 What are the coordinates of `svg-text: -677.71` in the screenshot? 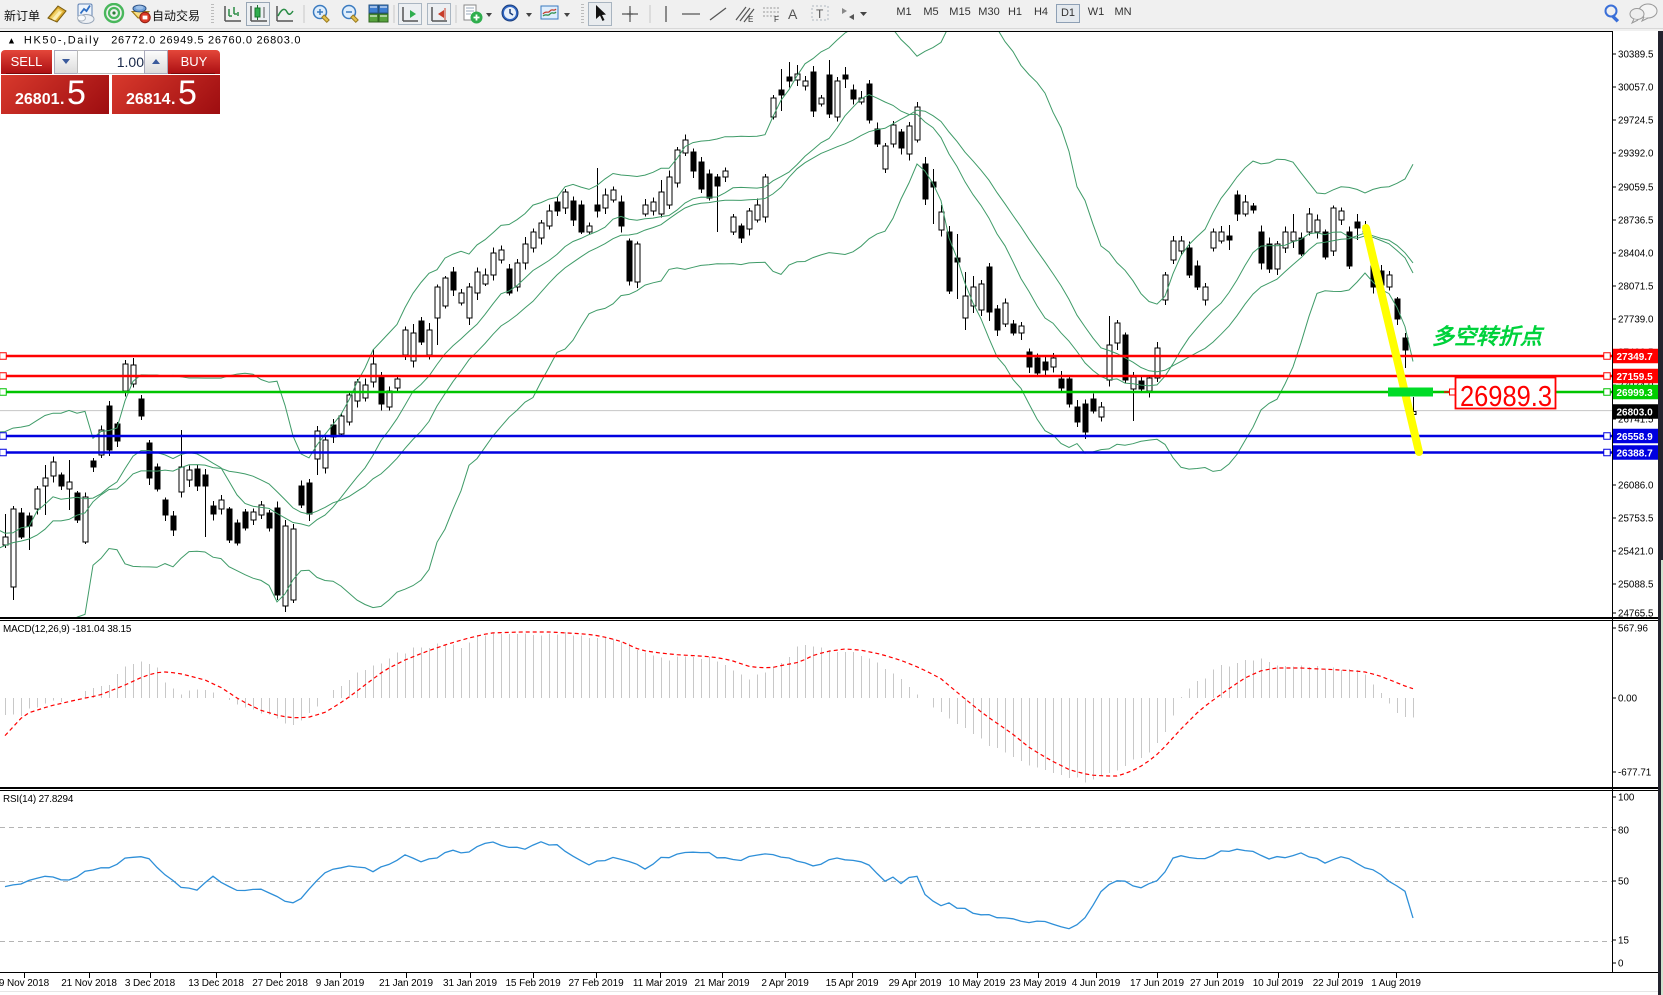 It's located at (1634, 773).